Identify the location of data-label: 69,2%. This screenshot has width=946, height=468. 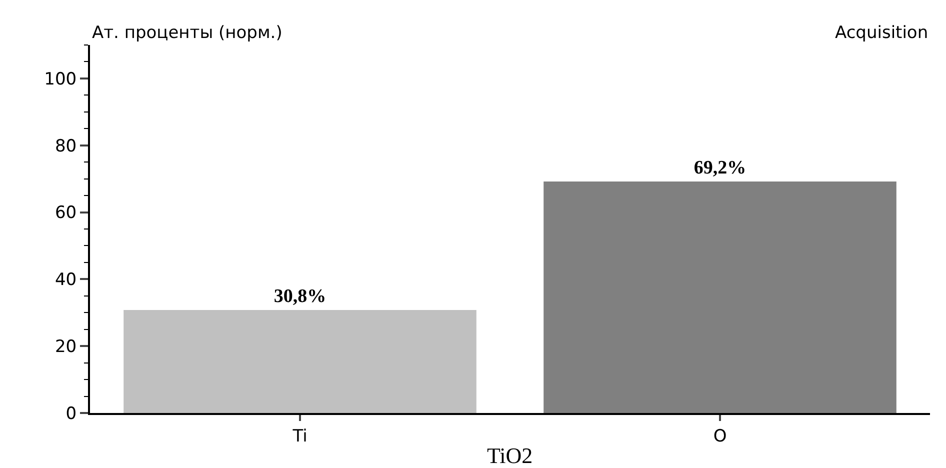
(720, 167).